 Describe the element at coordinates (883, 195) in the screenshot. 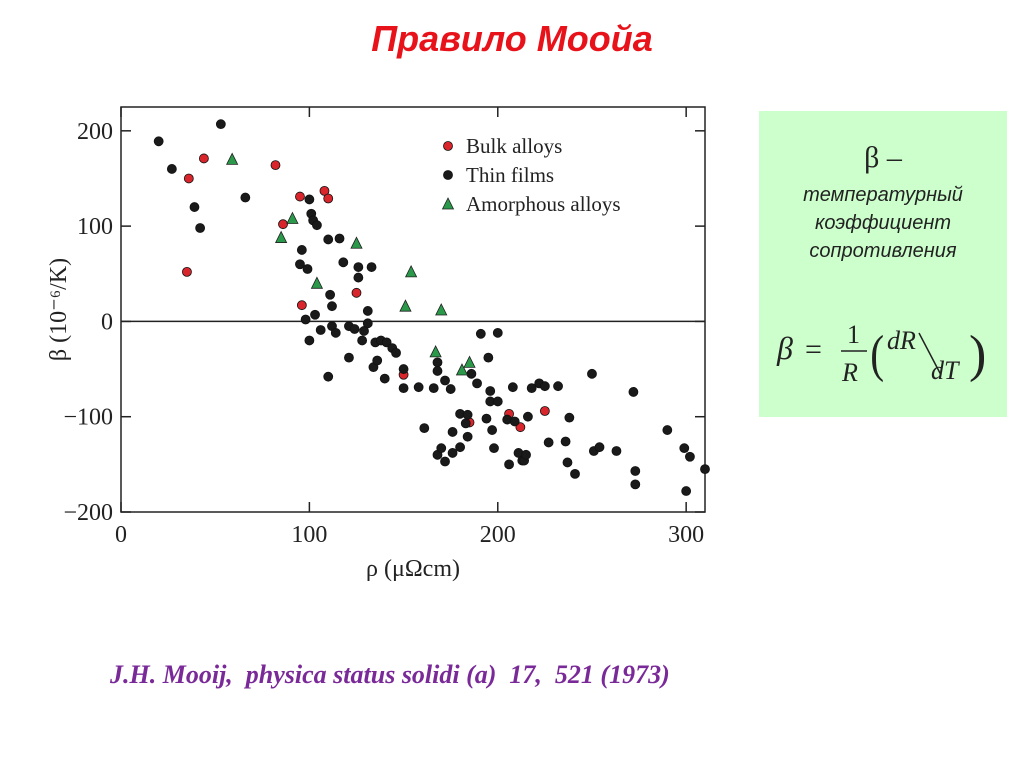

I see `description-line: температурный` at that location.